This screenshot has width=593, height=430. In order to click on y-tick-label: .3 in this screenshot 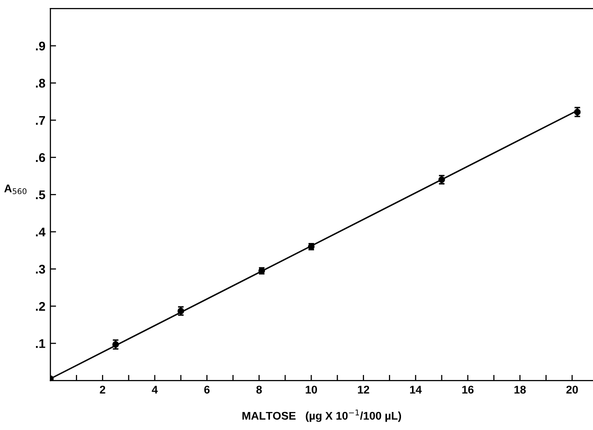, I will do `click(41, 269)`.